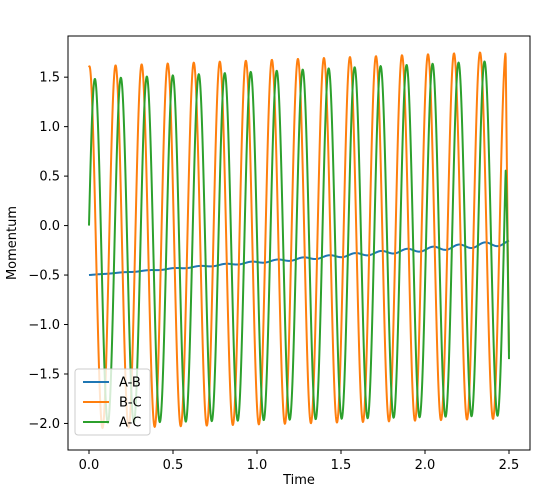 The height and width of the screenshot is (493, 559). I want to click on y-tick-label: −2.0, so click(44, 424).